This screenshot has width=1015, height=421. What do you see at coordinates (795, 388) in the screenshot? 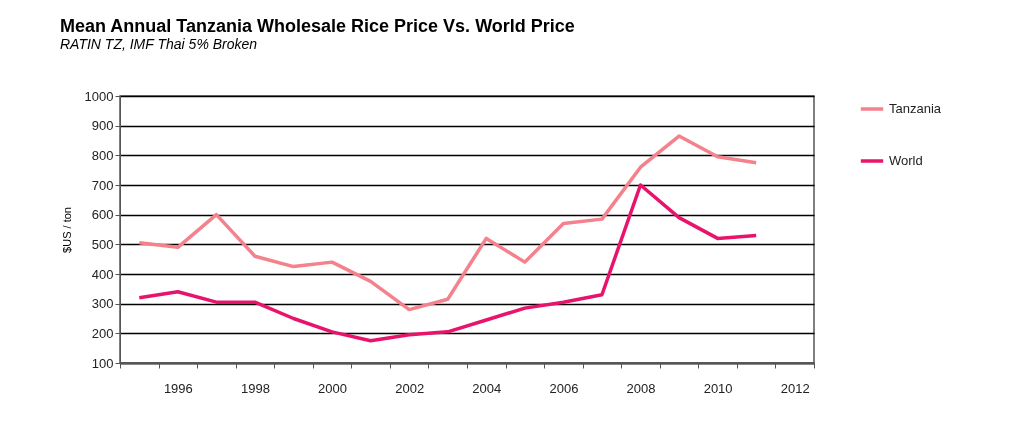
I see `x-tick-label: 2012` at bounding box center [795, 388].